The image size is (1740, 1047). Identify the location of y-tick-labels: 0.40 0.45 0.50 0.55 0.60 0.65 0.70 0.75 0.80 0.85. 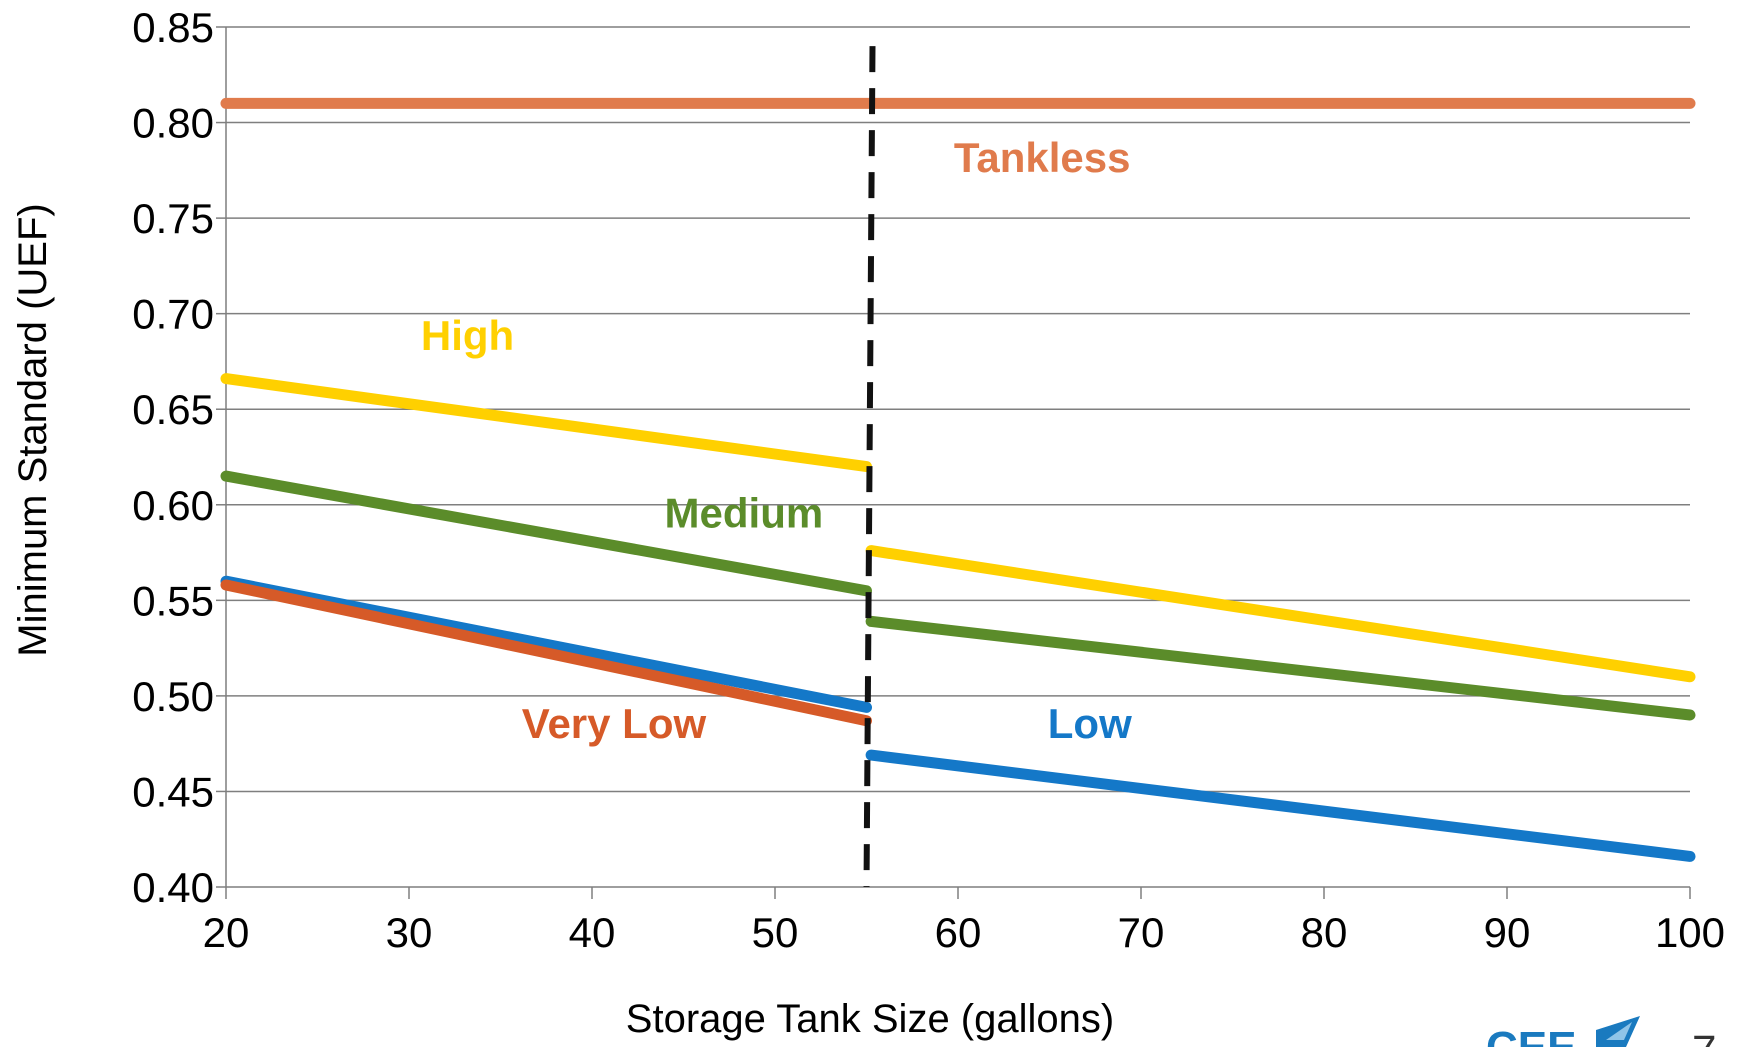
(173, 457).